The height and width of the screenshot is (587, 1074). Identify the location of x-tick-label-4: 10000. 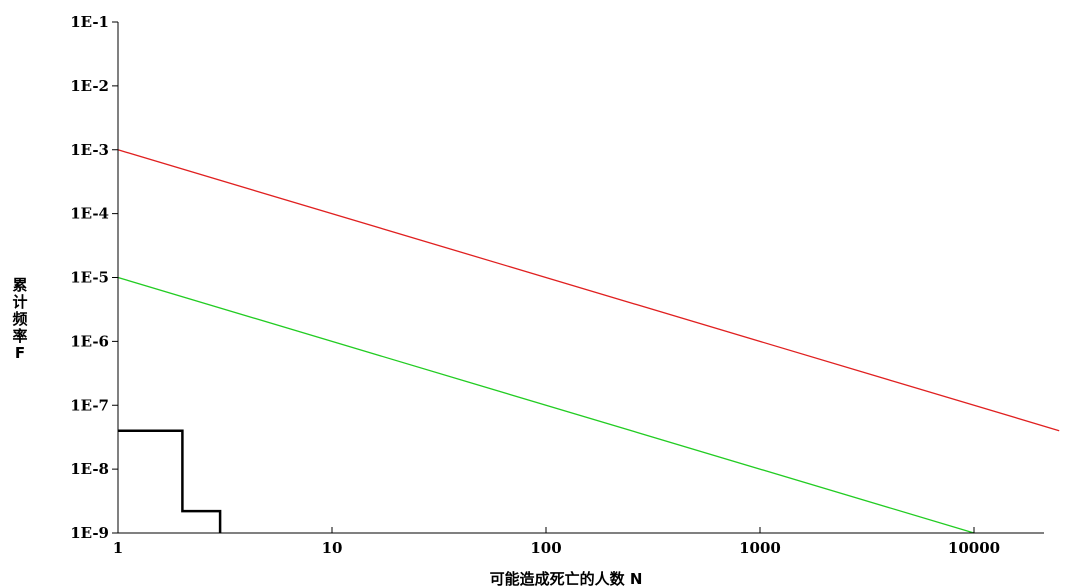
(974, 548).